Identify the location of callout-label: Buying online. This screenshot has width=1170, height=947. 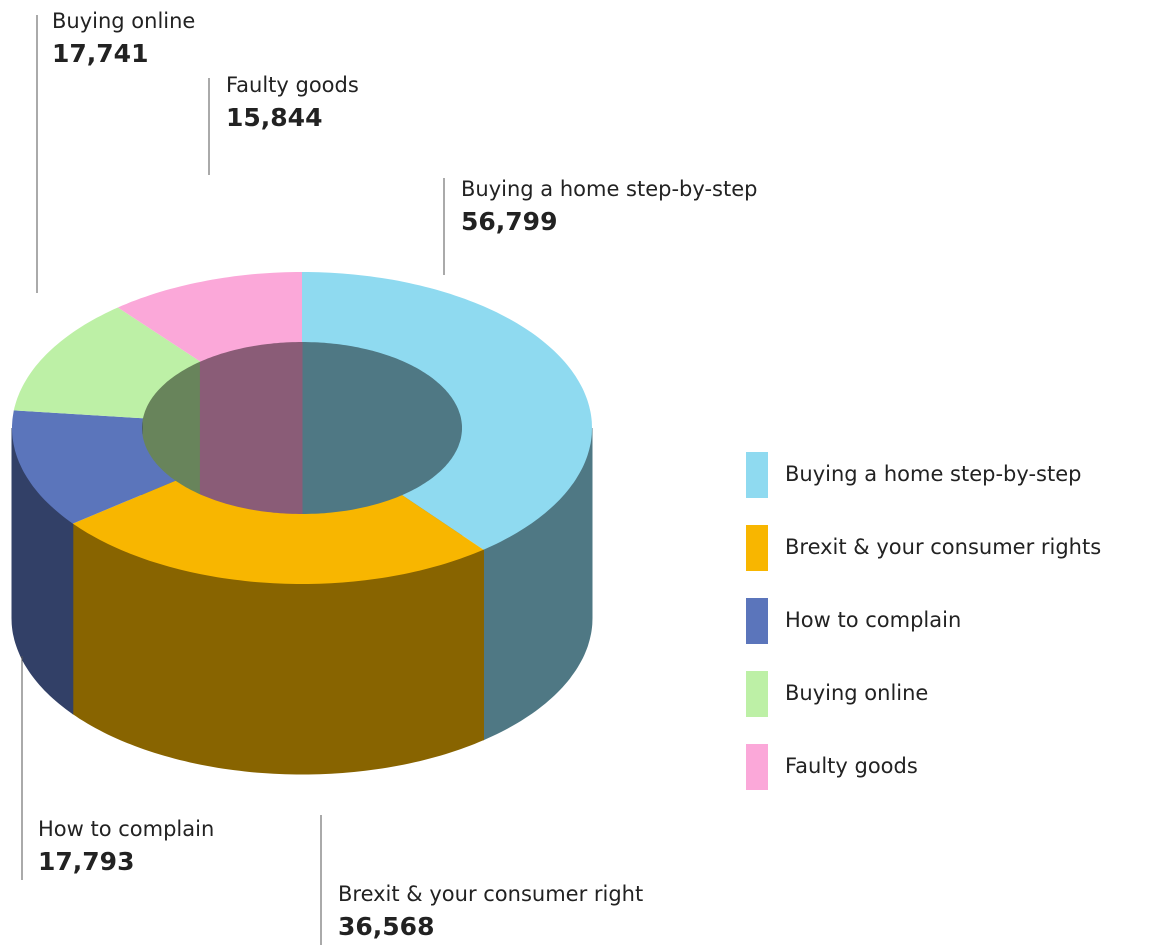
(123, 21).